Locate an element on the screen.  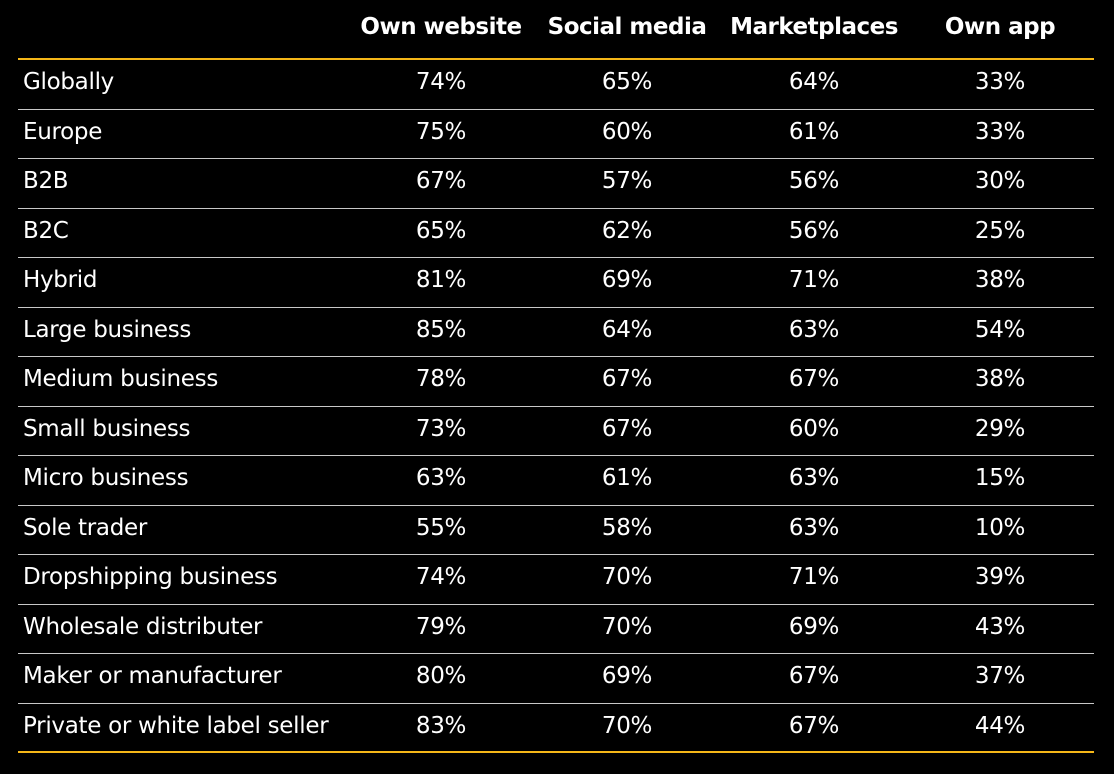
cell-own-app: 30% is located at coordinates (1000, 181).